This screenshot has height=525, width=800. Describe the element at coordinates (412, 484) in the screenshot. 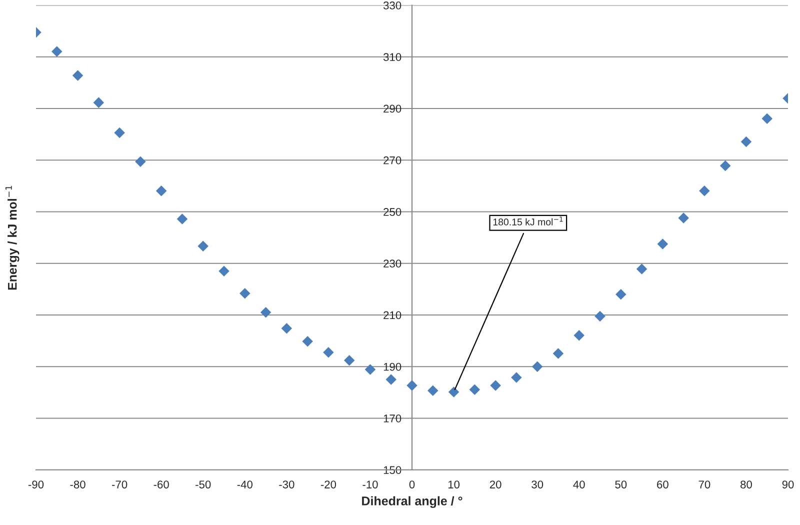

I see `x-tick-label: 0` at that location.